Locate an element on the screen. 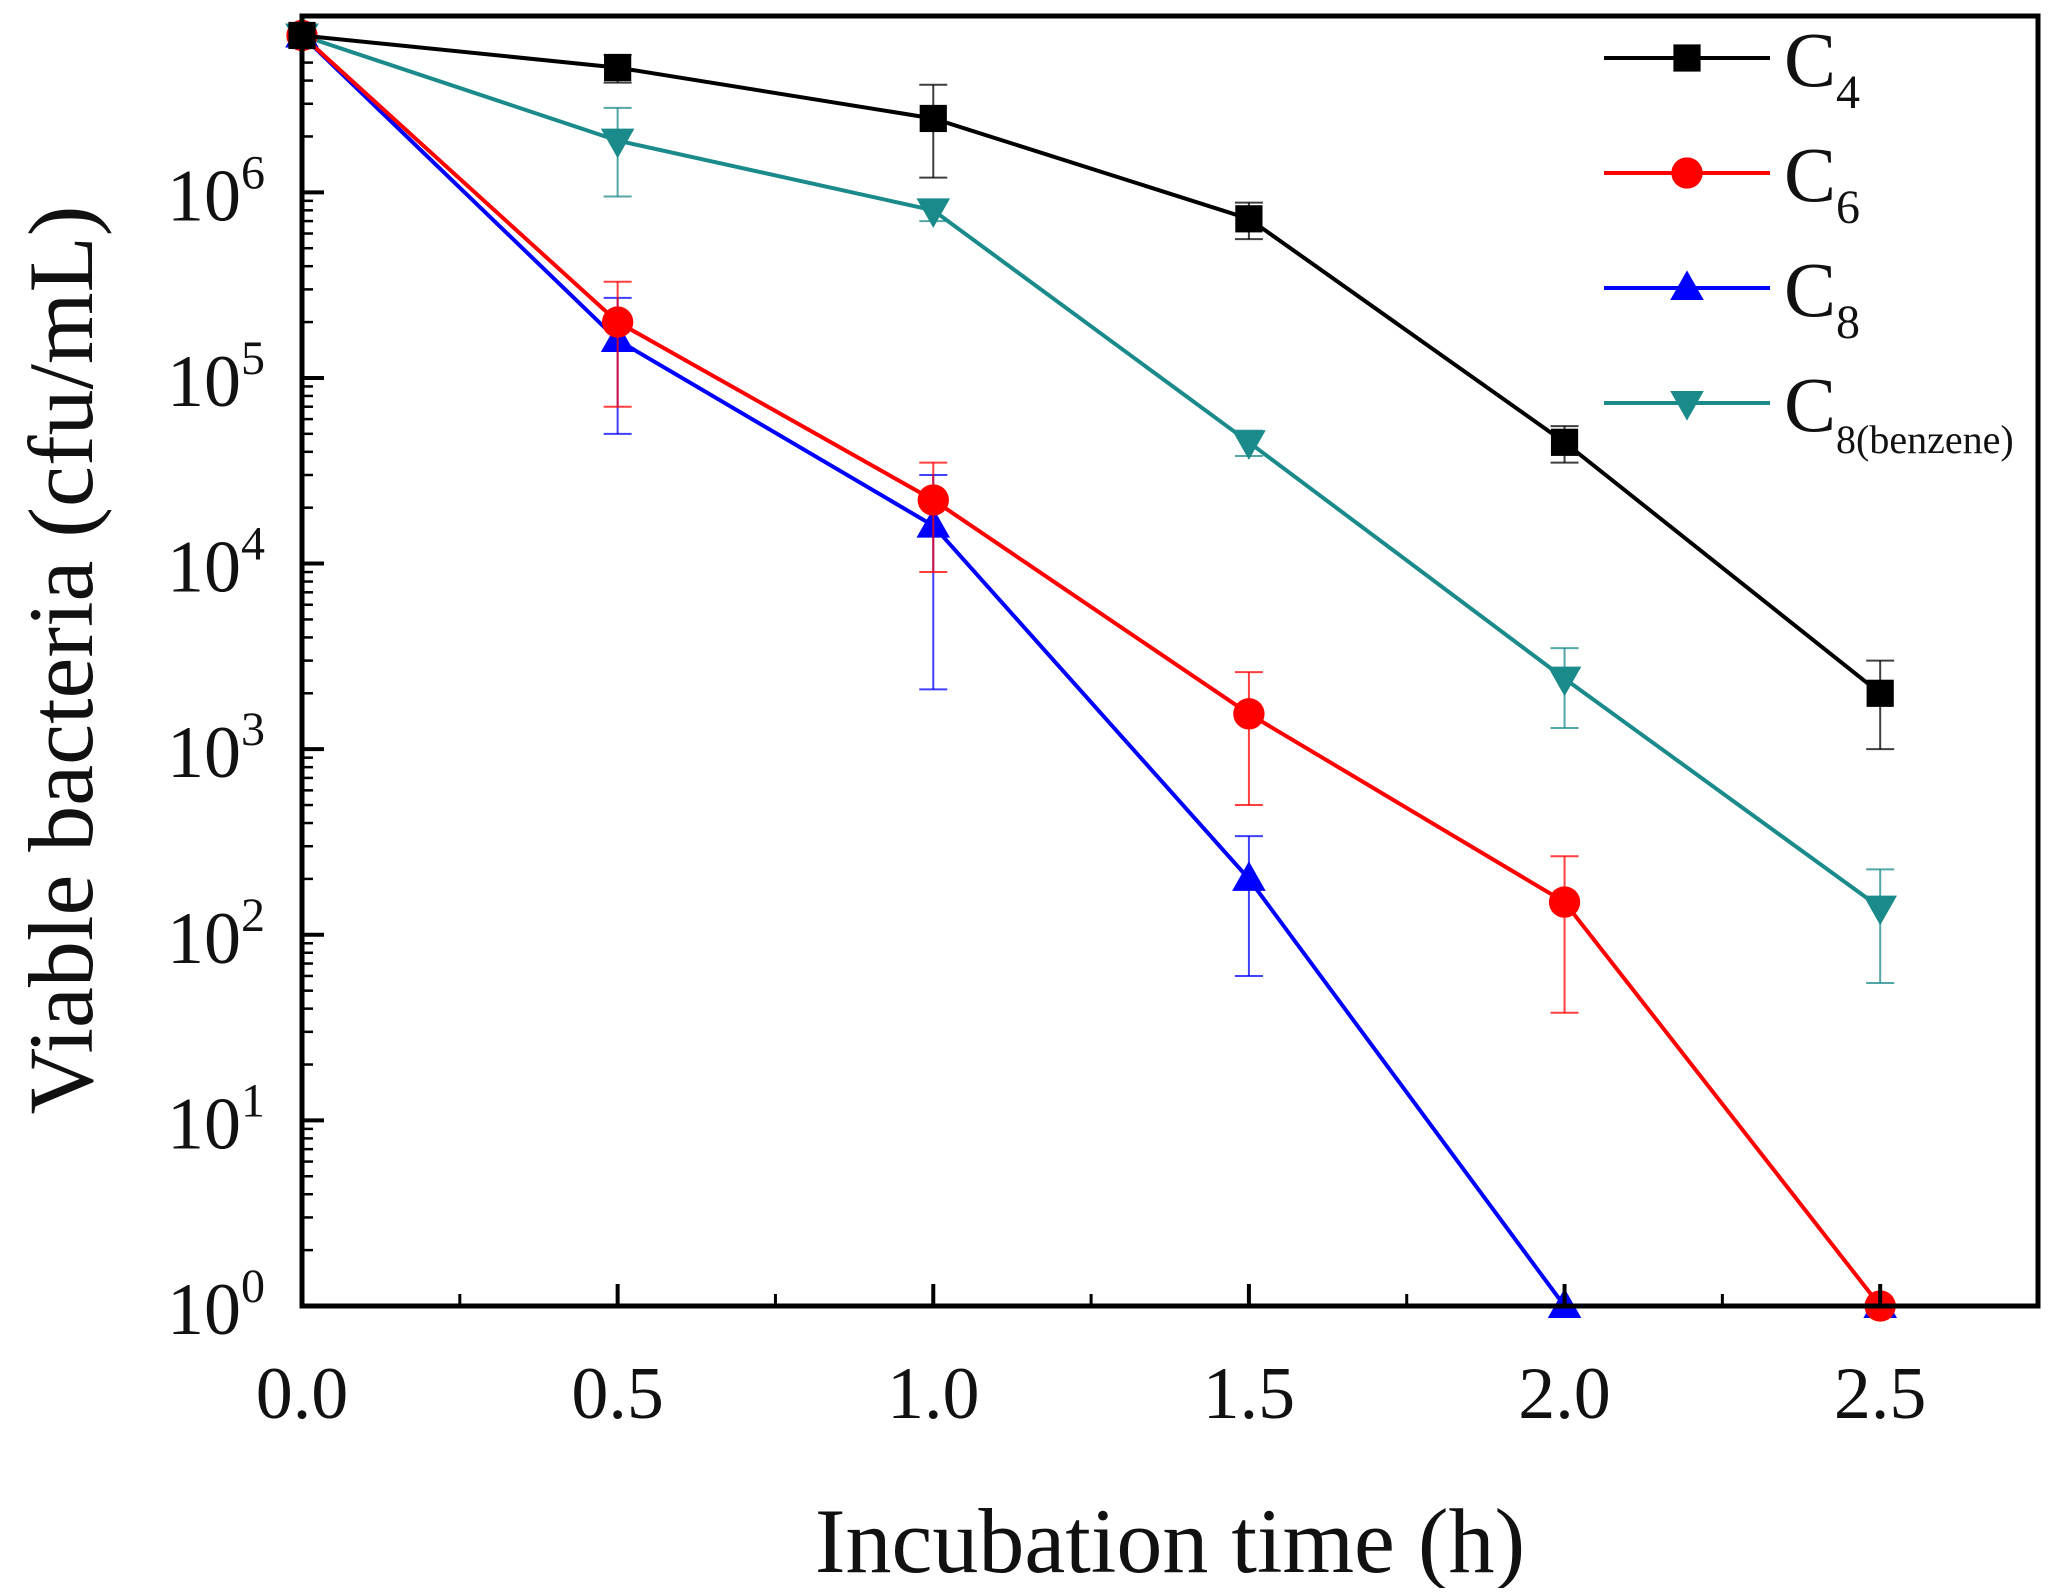 The width and height of the screenshot is (2054, 1593). y-tick-label: 10⁶ is located at coordinates (216, 191).